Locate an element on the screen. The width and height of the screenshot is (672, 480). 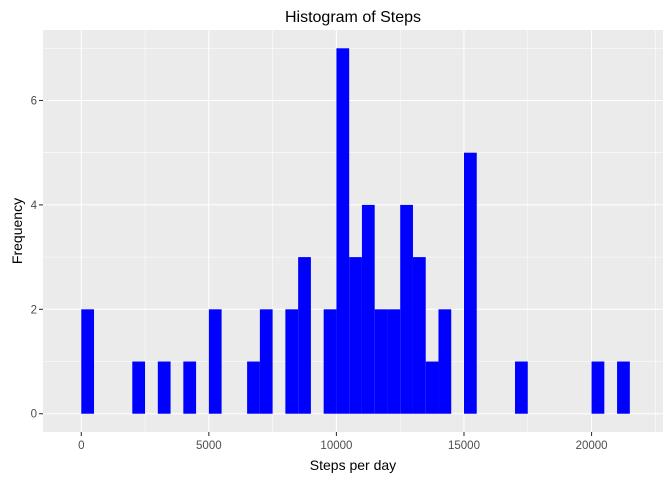
x-tick-label: 20000 is located at coordinates (592, 446).